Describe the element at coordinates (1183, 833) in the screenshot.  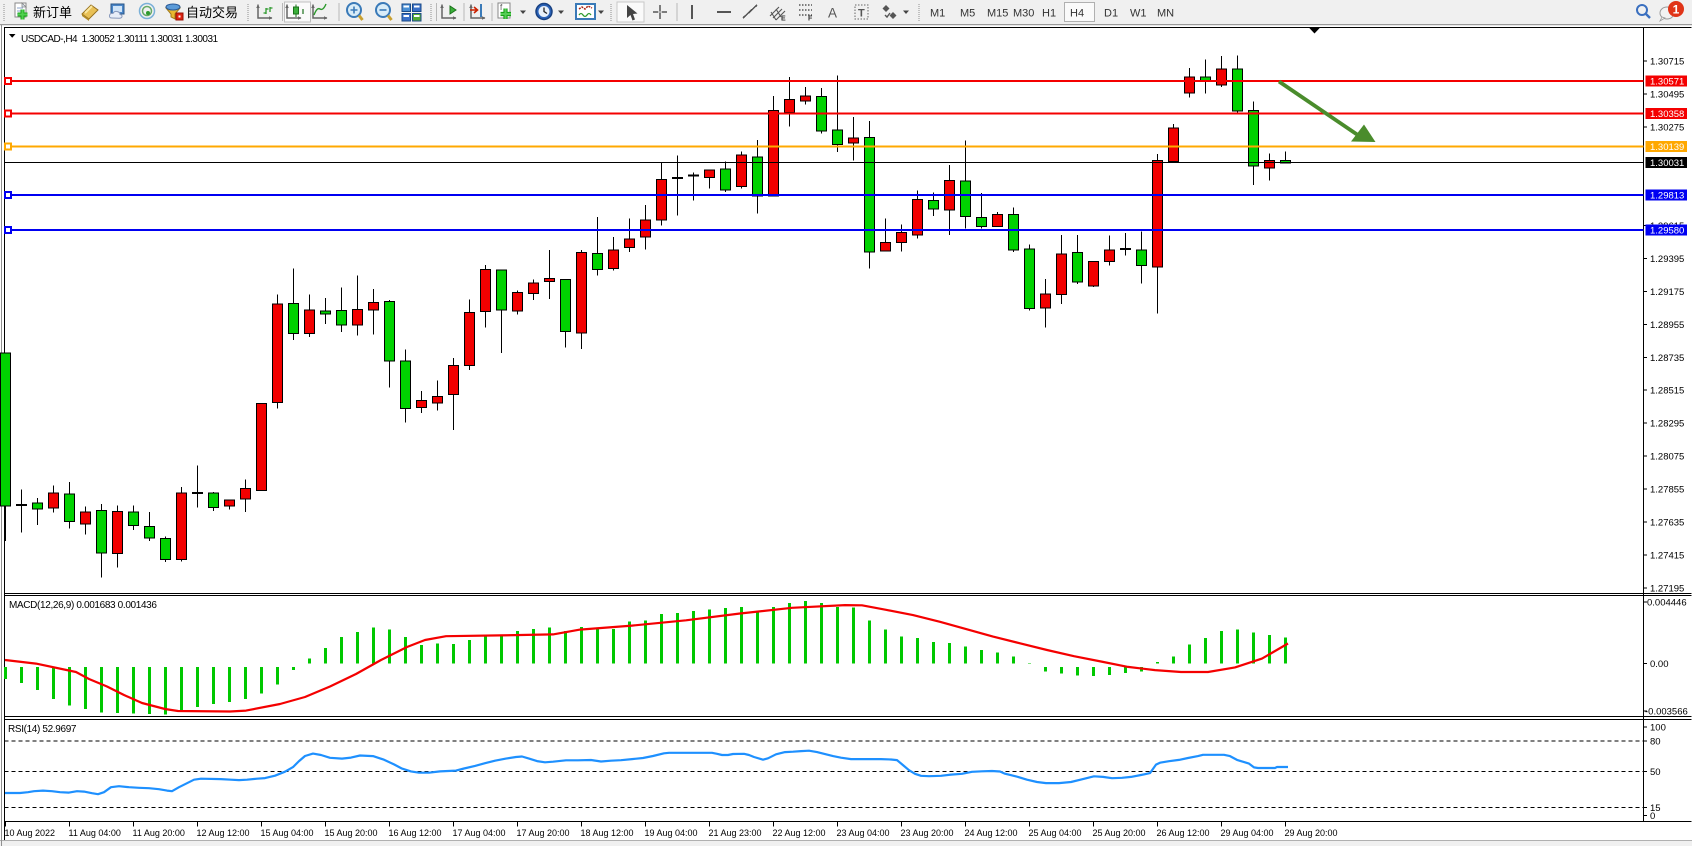
I see `svg-text: 26 Aug 12:00` at that location.